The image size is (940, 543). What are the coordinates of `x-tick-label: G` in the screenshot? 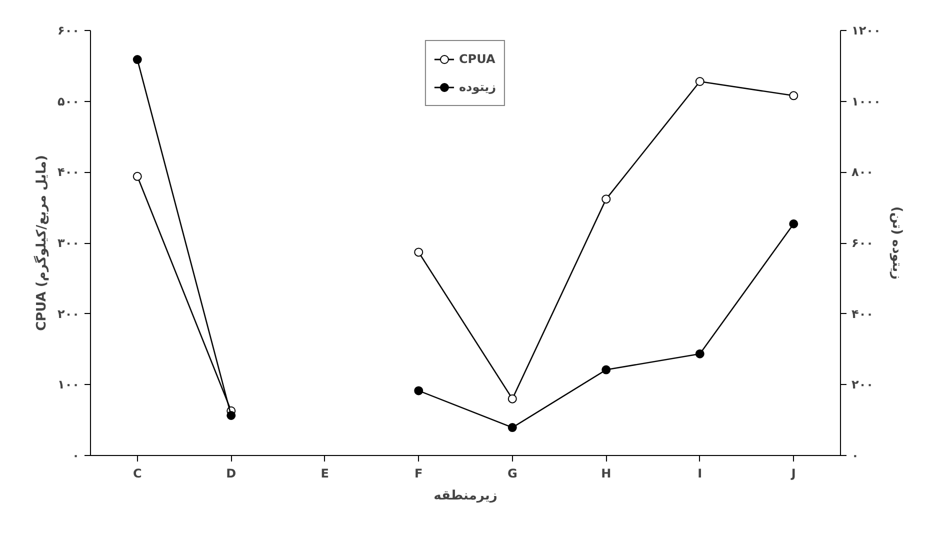 It's located at (512, 473).